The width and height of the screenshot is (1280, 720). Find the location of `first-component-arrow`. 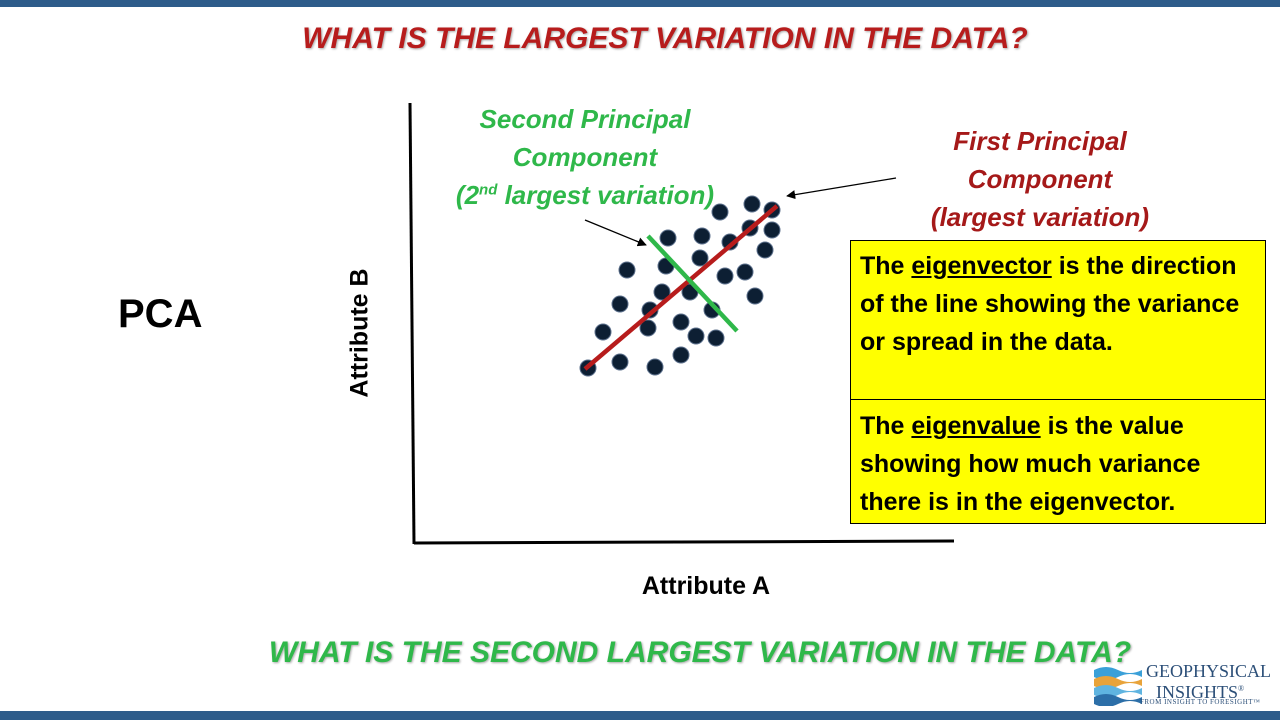

first-component-arrow is located at coordinates (841, 188).